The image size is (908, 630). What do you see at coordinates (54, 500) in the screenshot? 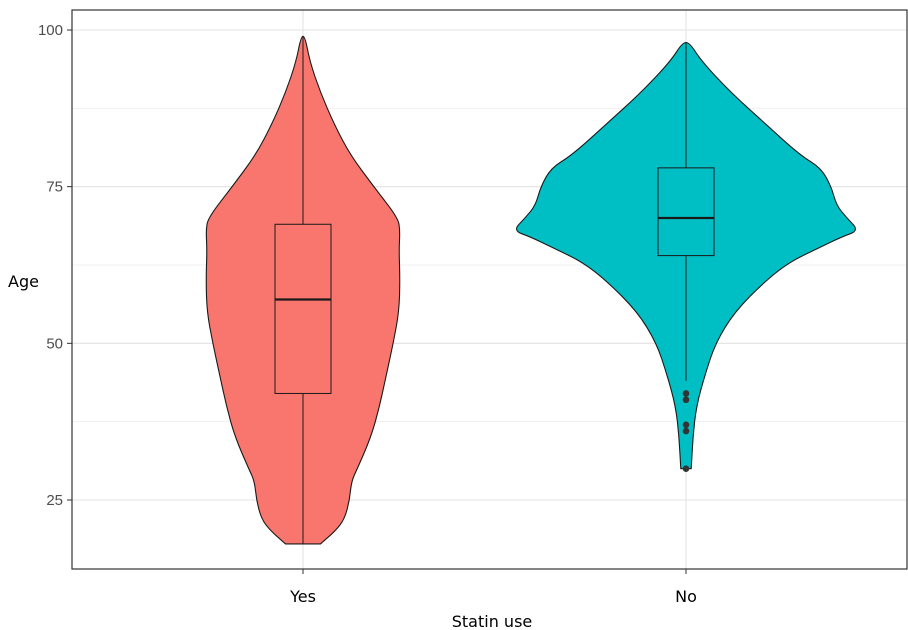
I see `y-tick-label: 25` at bounding box center [54, 500].